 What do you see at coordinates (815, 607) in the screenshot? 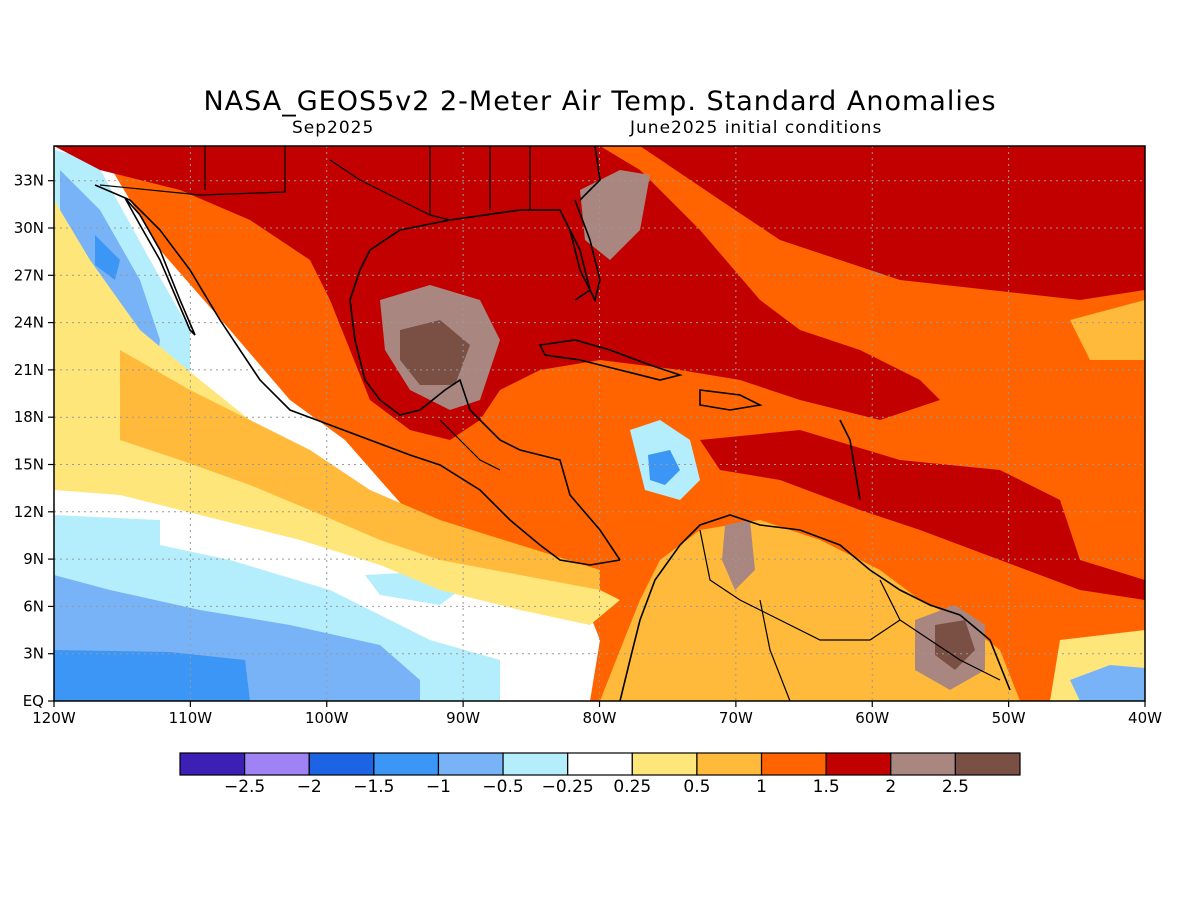
I see `coast-south-america` at bounding box center [815, 607].